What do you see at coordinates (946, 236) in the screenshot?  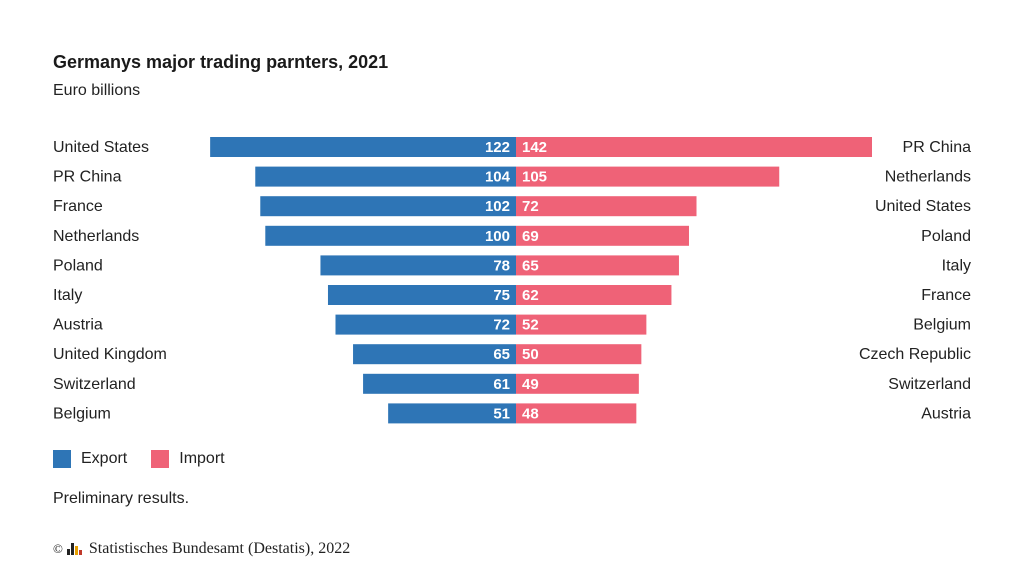 I see `import-category-label: Poland` at bounding box center [946, 236].